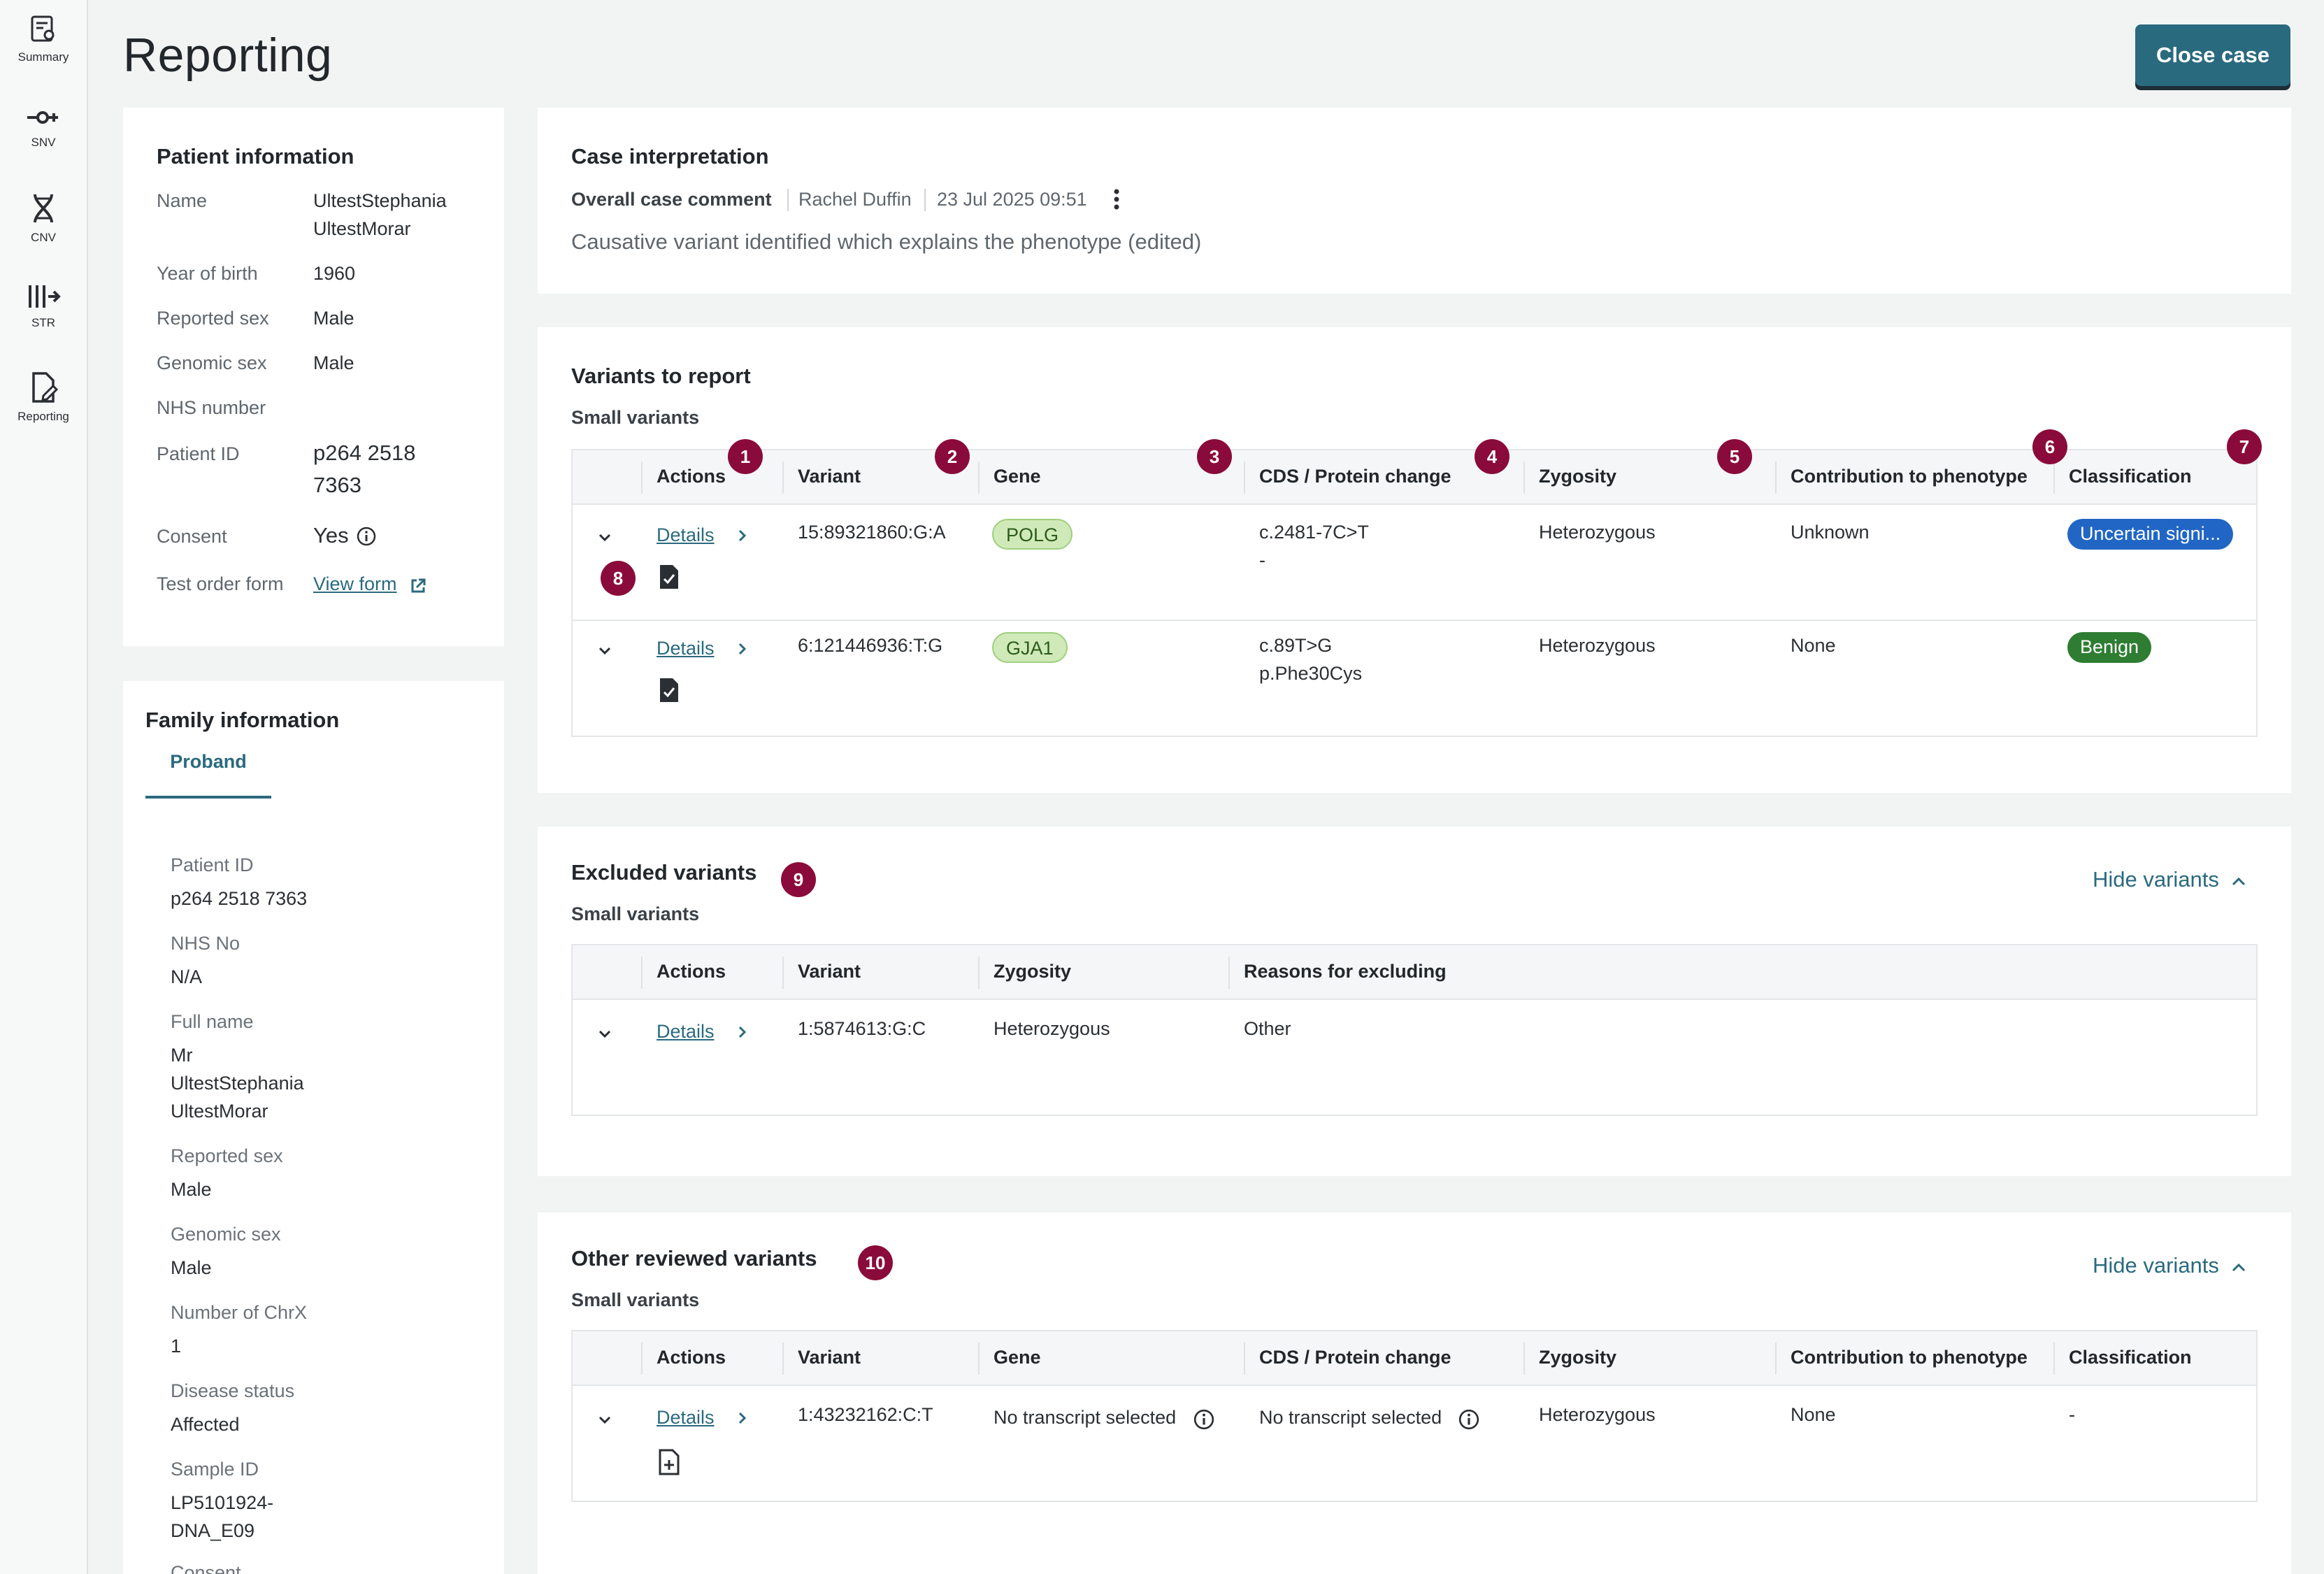 The width and height of the screenshot is (2324, 1574). Describe the element at coordinates (237, 1083) in the screenshot. I see `family-field-value: UltestStephania` at that location.